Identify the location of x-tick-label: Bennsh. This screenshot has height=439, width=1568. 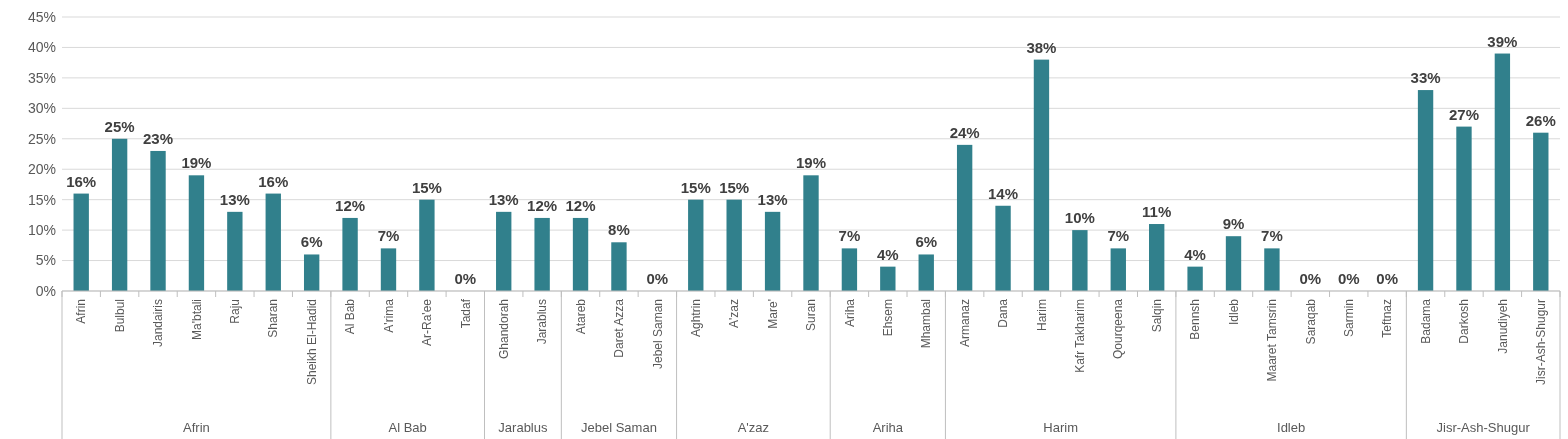
(1195, 319).